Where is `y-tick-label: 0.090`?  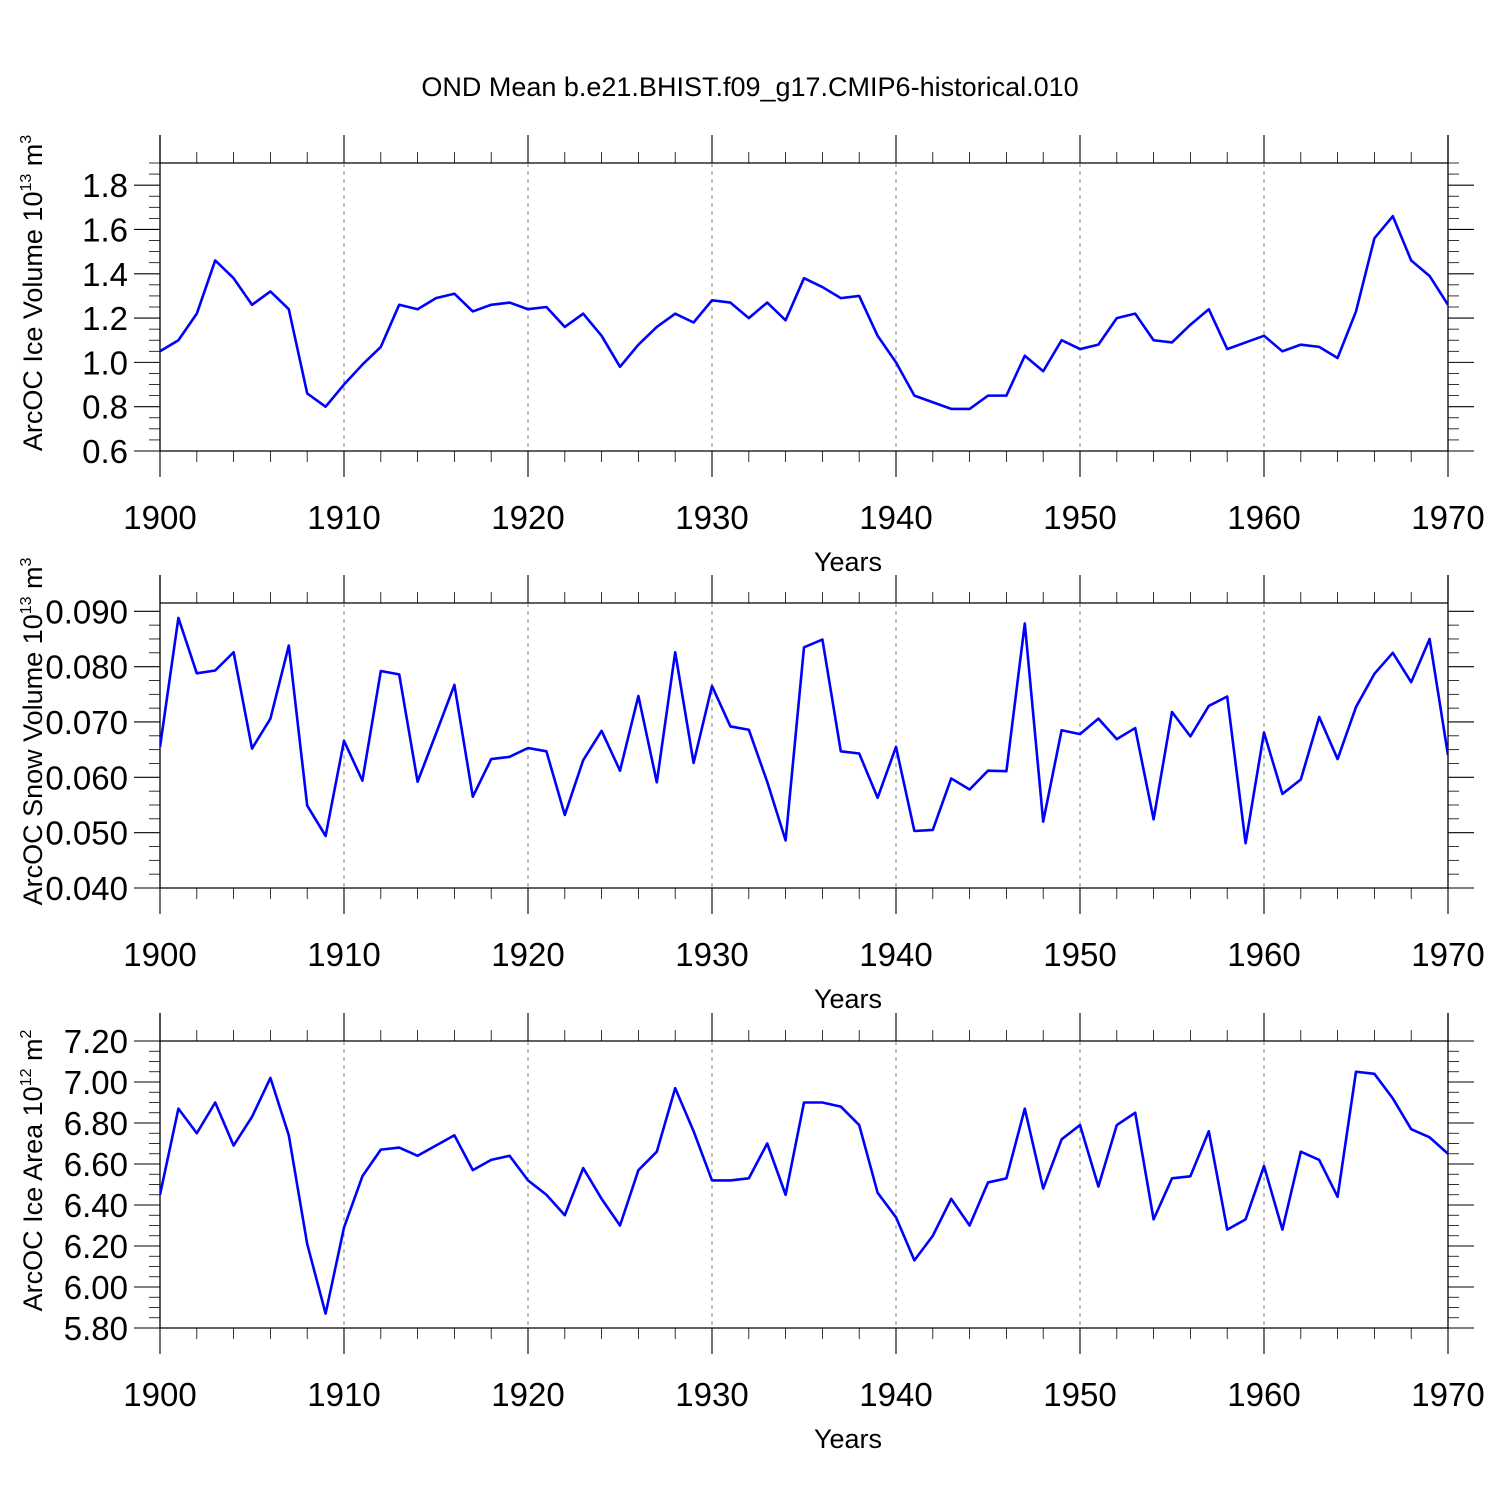 y-tick-label: 0.090 is located at coordinates (86, 611).